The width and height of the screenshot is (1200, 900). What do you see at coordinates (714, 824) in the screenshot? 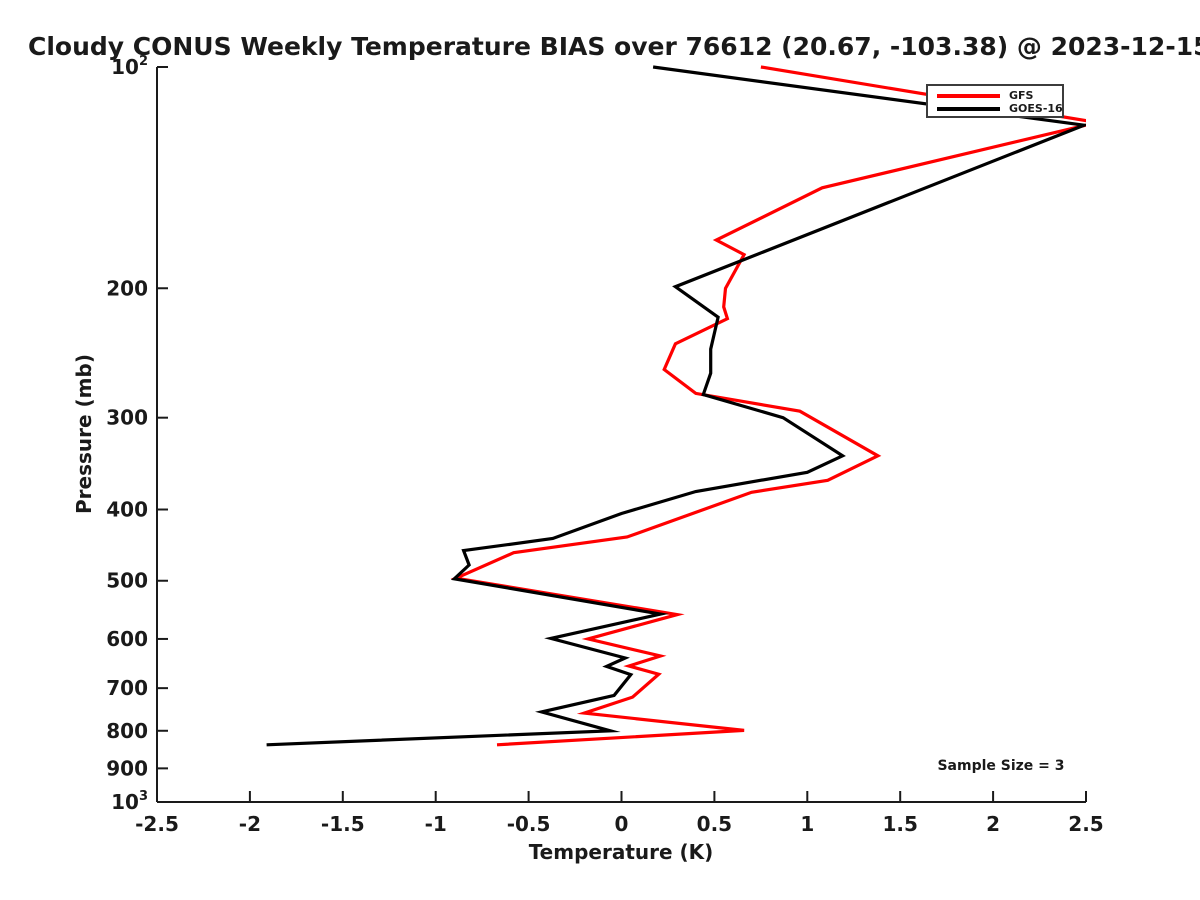
I see `x-tick-label: 0.5` at bounding box center [714, 824].